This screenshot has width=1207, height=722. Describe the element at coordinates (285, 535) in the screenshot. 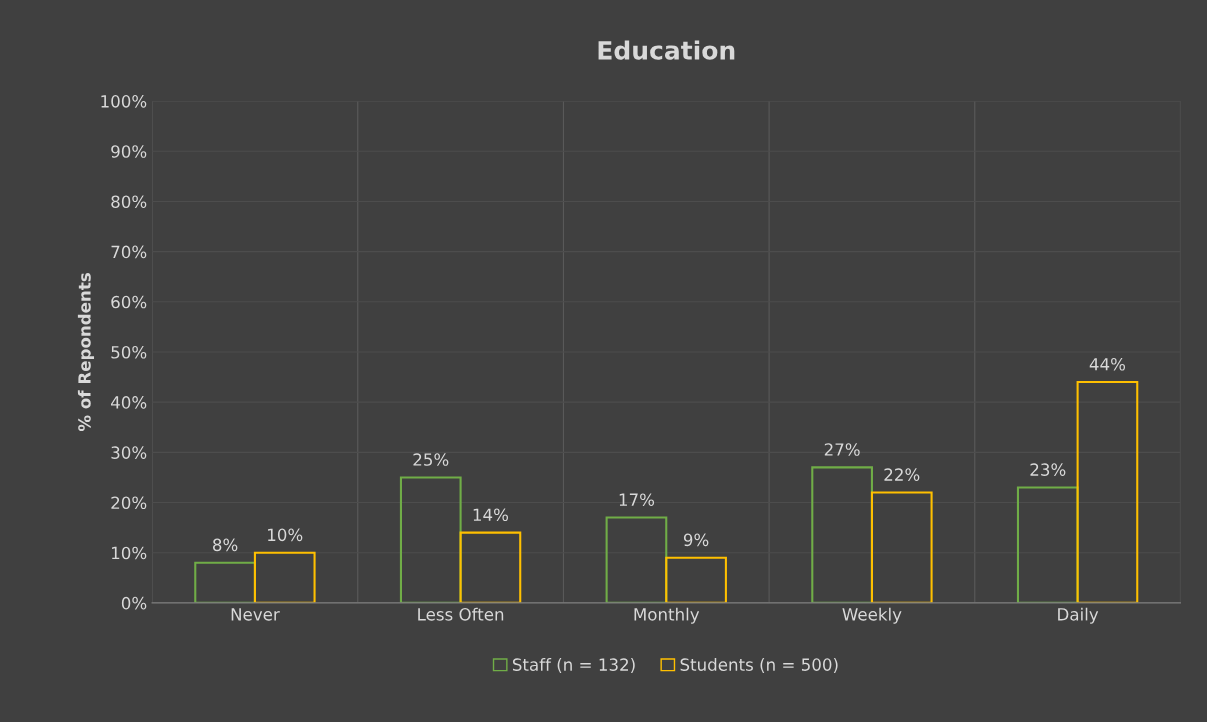

I see `data-label: 10%` at that location.